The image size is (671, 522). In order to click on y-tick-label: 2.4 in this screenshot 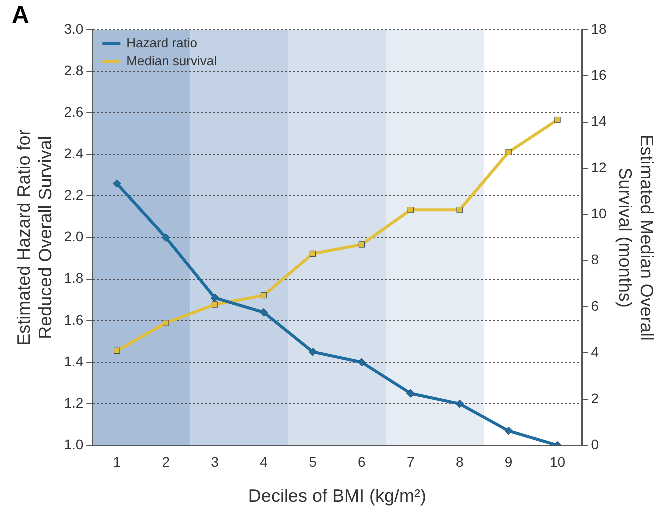, I will do `click(74, 154)`.